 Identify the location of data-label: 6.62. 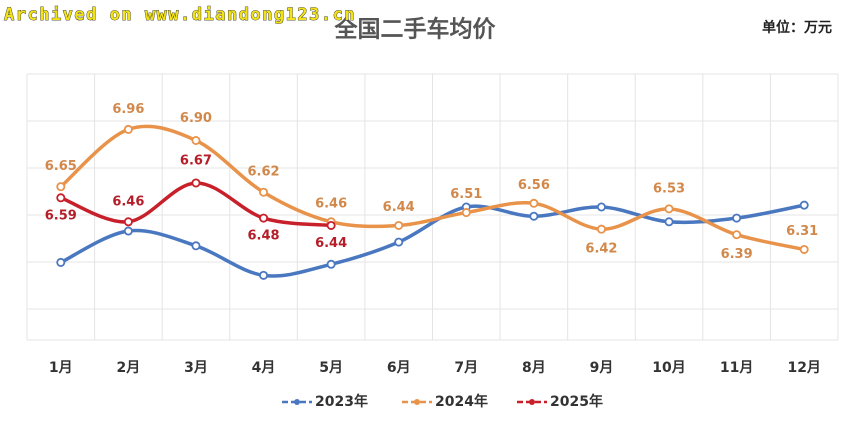
(264, 172).